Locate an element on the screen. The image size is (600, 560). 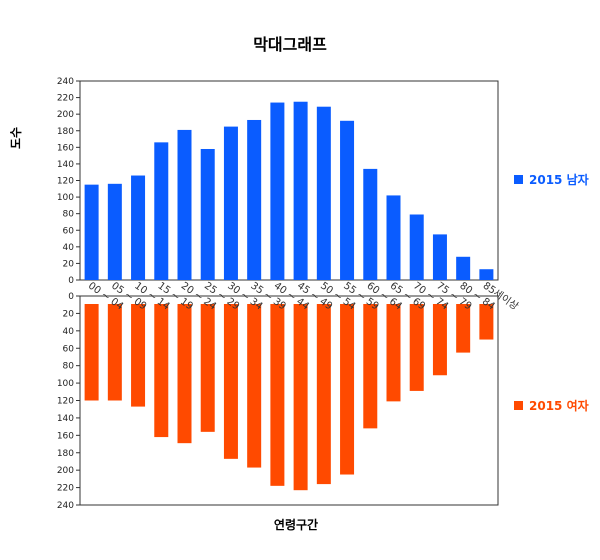
lower-tick-label: 220 is located at coordinates (65, 489).